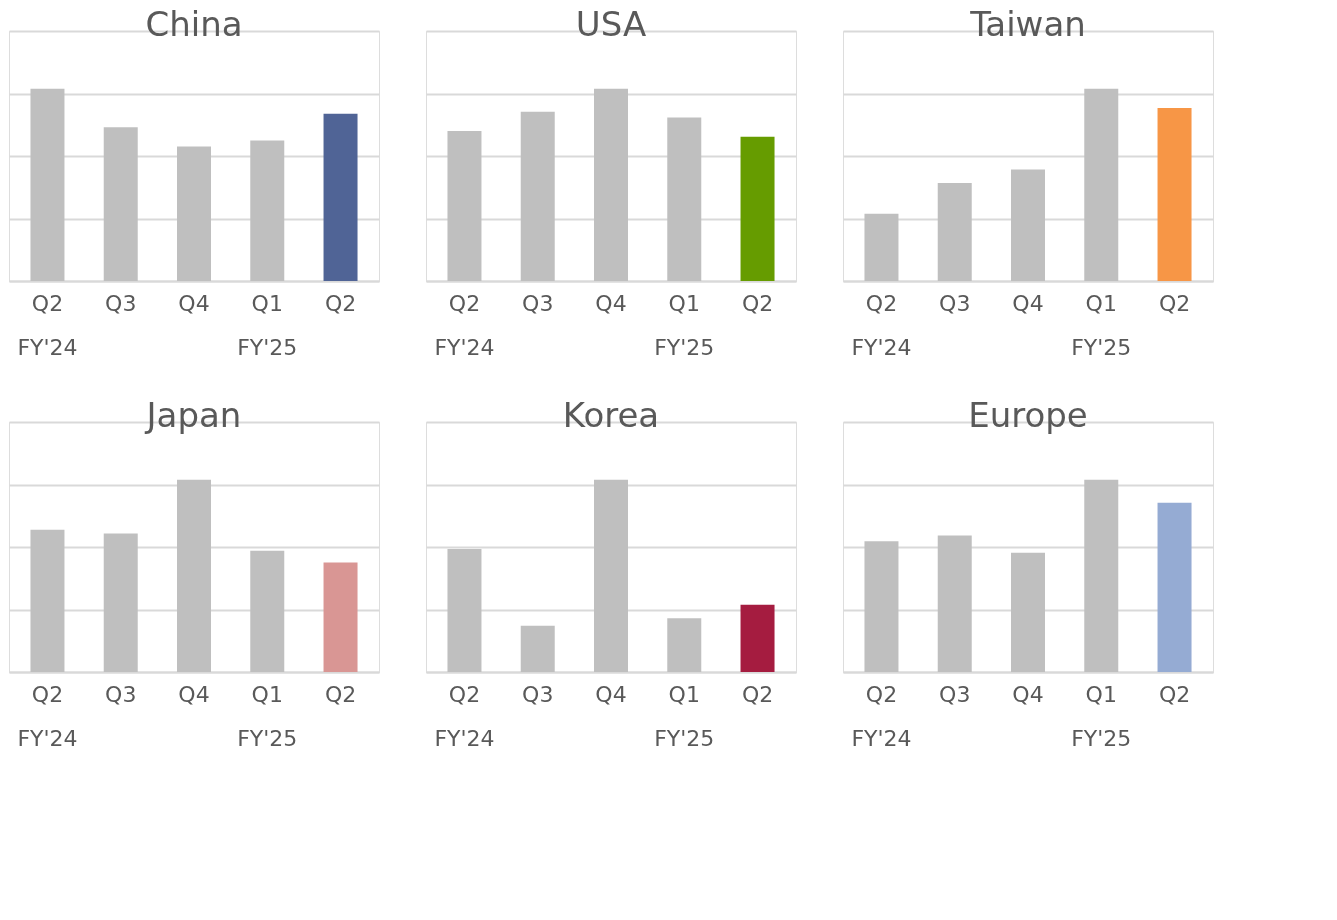 The height and width of the screenshot is (920, 1337). What do you see at coordinates (193, 415) in the screenshot?
I see `chart-title: Japan` at bounding box center [193, 415].